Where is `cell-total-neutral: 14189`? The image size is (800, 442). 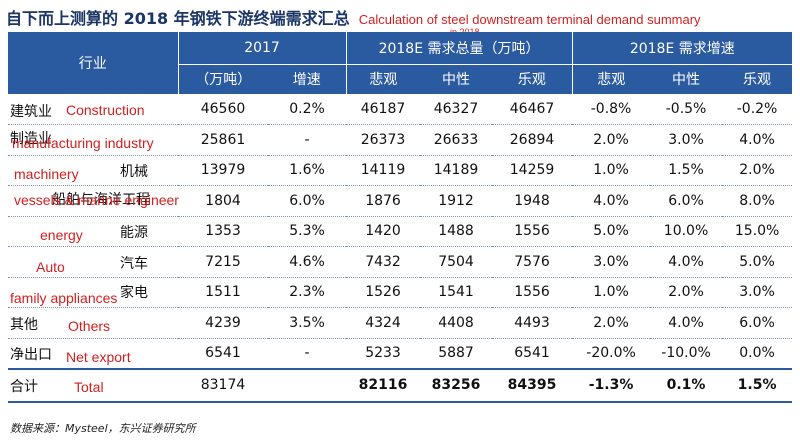 cell-total-neutral: 14189 is located at coordinates (456, 170).